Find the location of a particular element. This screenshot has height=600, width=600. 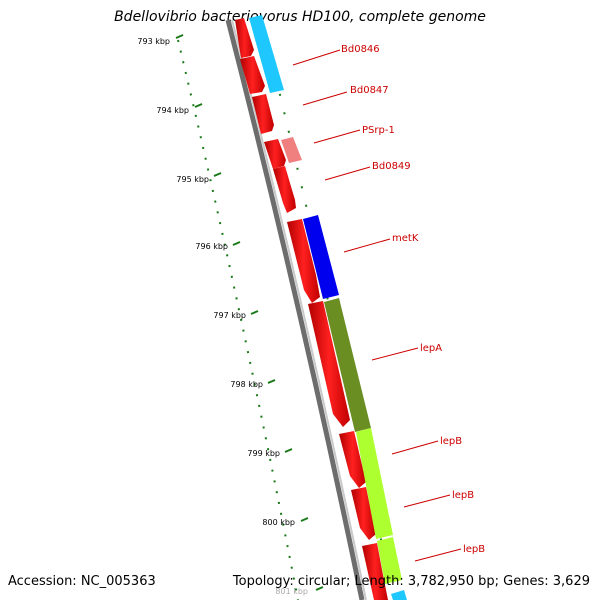

gene-label: Bd0849 is located at coordinates (391, 166).